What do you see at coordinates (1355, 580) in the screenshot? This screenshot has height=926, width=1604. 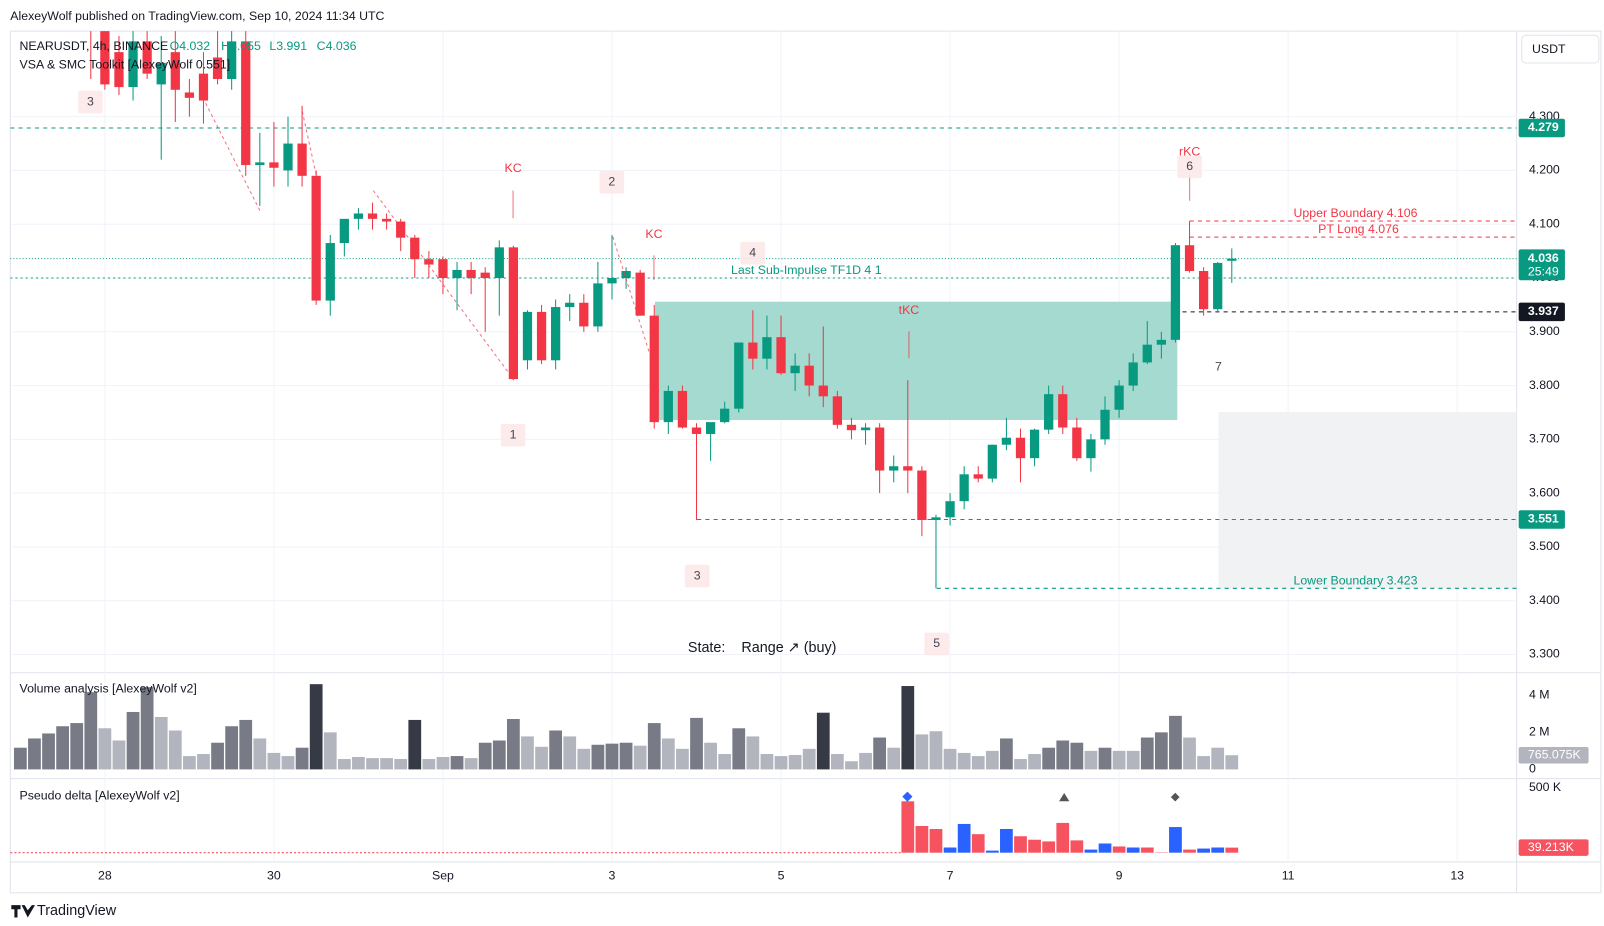 I see `level-text: Lower Boundary 3.423` at bounding box center [1355, 580].